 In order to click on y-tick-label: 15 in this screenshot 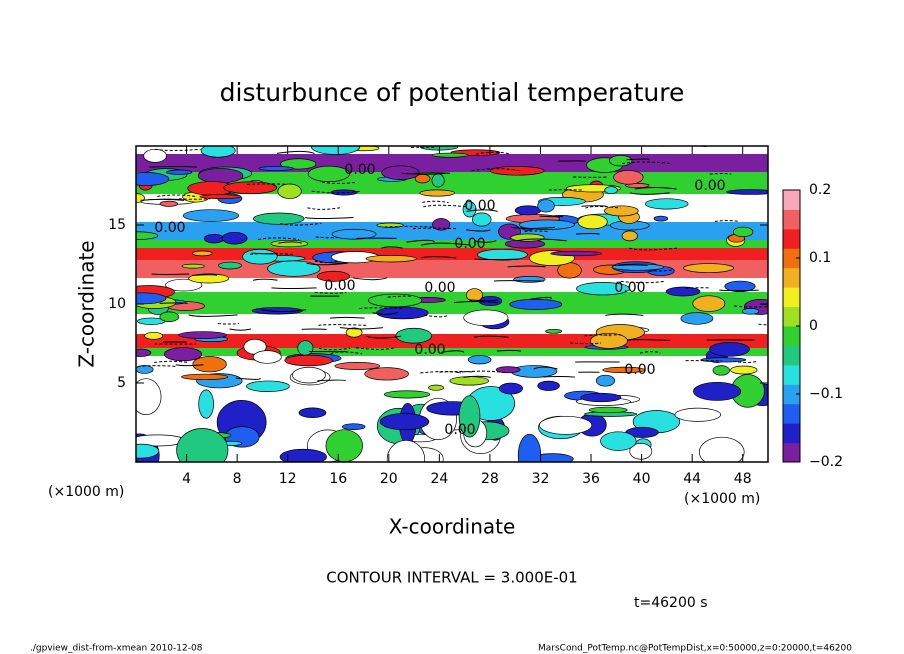, I will do `click(117, 225)`.